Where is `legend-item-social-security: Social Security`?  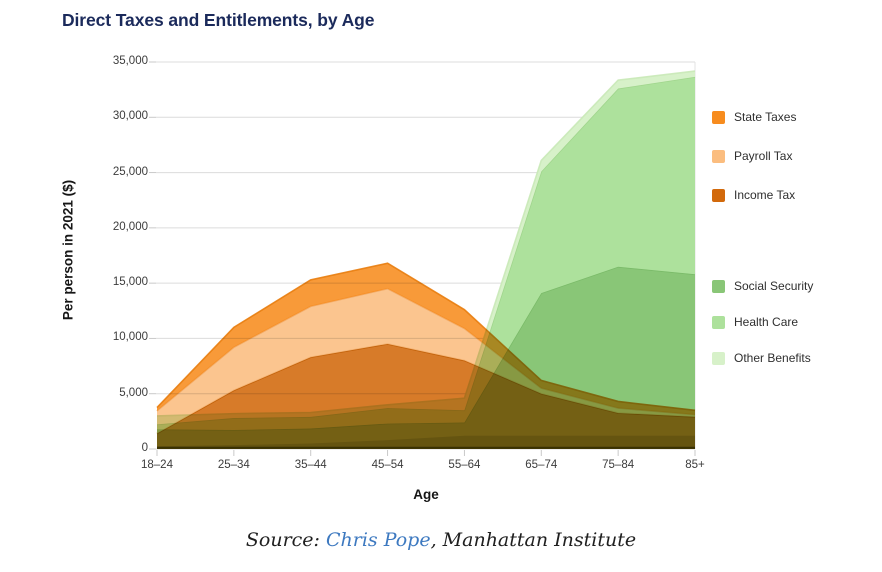 legend-item-social-security: Social Security is located at coordinates (762, 286).